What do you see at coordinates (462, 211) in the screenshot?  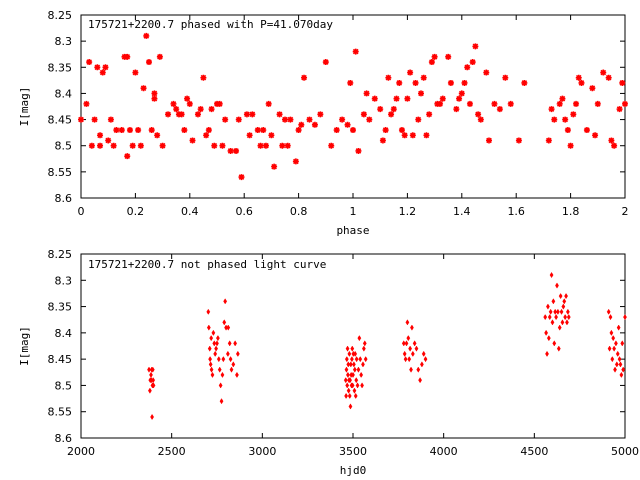 I see `x-tick-label: 1.4` at bounding box center [462, 211].